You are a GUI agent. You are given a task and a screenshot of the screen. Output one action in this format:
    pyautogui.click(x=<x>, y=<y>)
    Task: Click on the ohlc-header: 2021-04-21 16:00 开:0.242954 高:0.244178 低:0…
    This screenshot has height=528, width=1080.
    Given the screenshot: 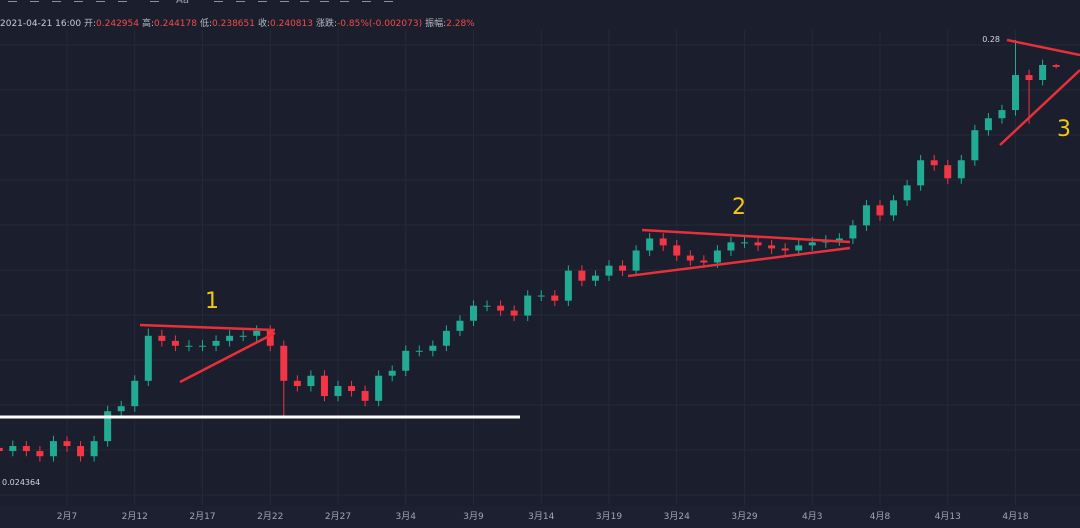 What is the action you would take?
    pyautogui.click(x=239, y=22)
    